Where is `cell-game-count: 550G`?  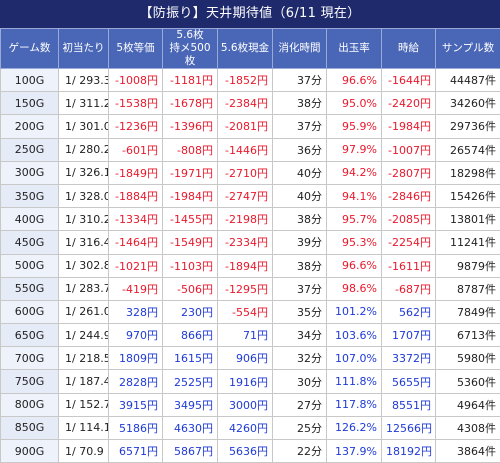 cell-game-count: 550G is located at coordinates (30, 288).